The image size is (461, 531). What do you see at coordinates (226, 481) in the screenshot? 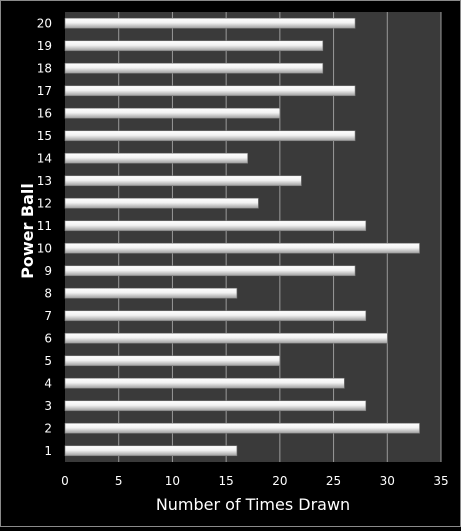
I see `x-tick-label: 15` at bounding box center [226, 481].